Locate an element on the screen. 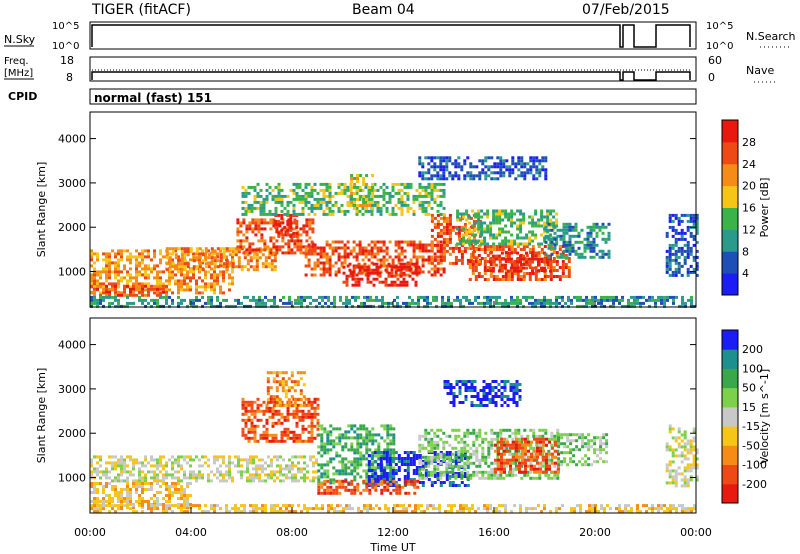 Image resolution: width=800 pixels, height=554 pixels. nave-tick-top: 60 is located at coordinates (715, 60).